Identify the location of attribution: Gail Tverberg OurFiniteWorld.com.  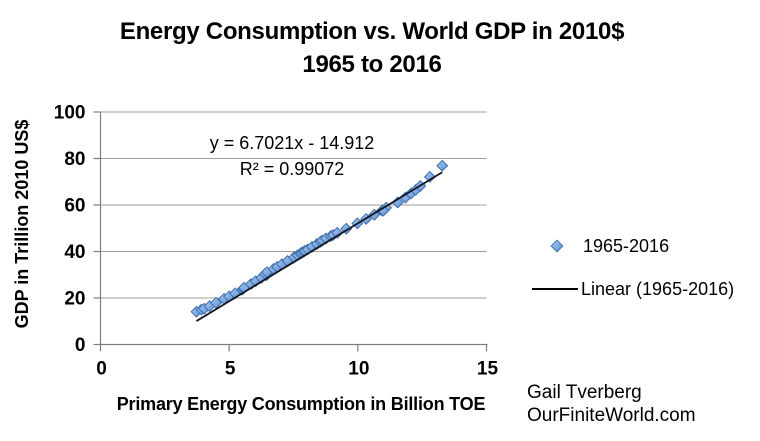
(611, 404).